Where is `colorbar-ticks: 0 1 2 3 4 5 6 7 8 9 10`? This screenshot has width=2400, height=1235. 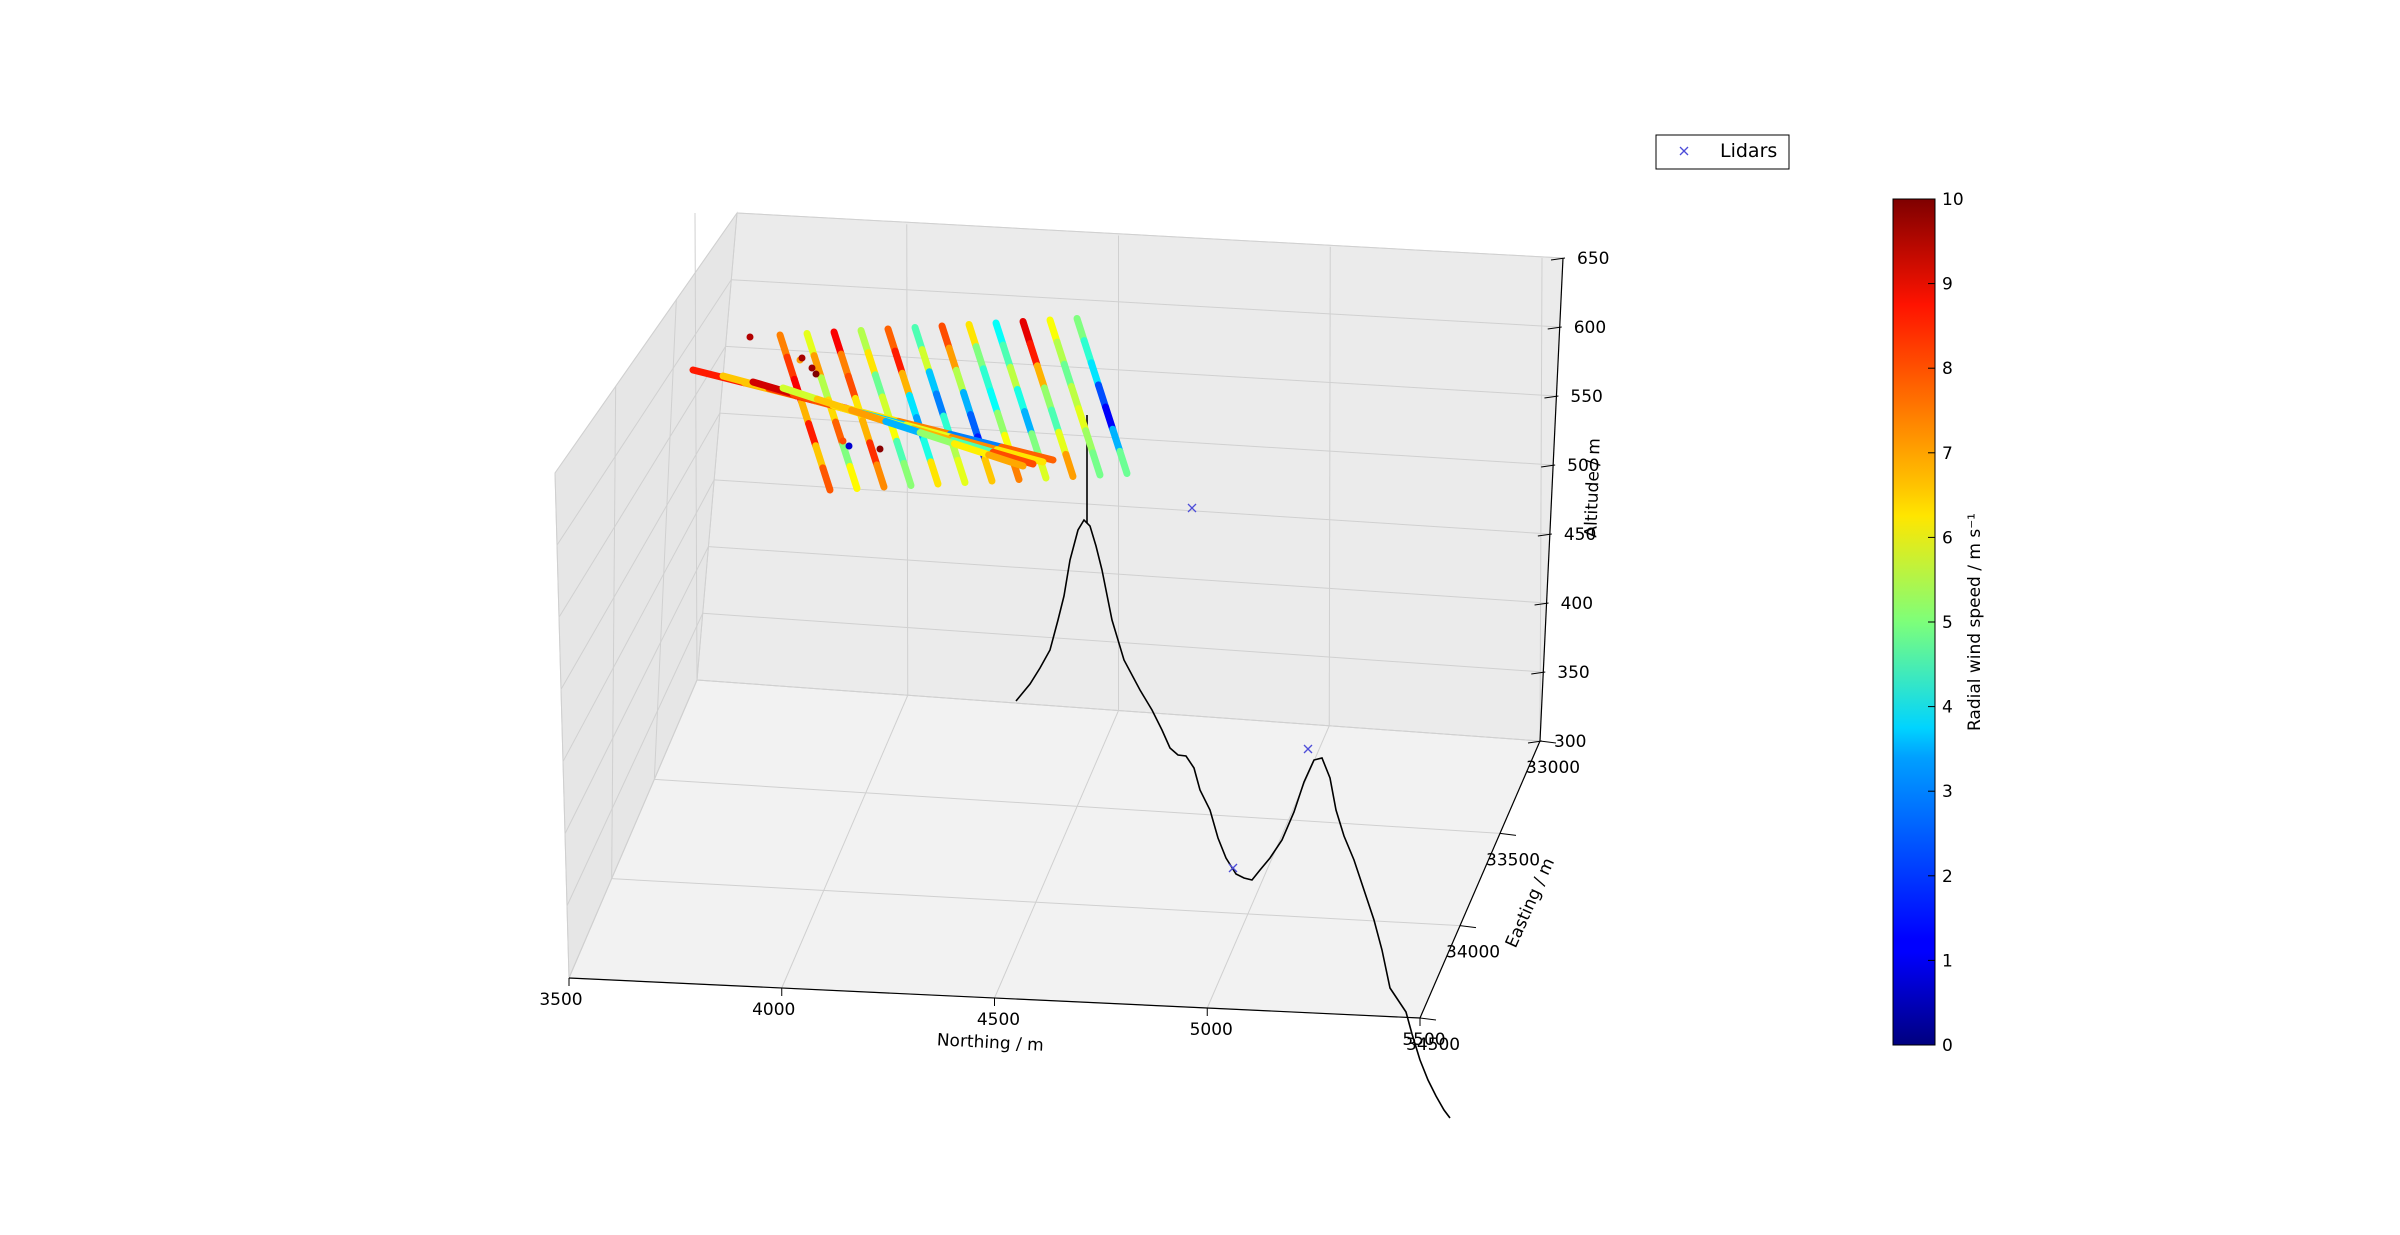 colorbar-ticks: 0 1 2 3 4 5 6 7 8 9 10 is located at coordinates (1946, 623).